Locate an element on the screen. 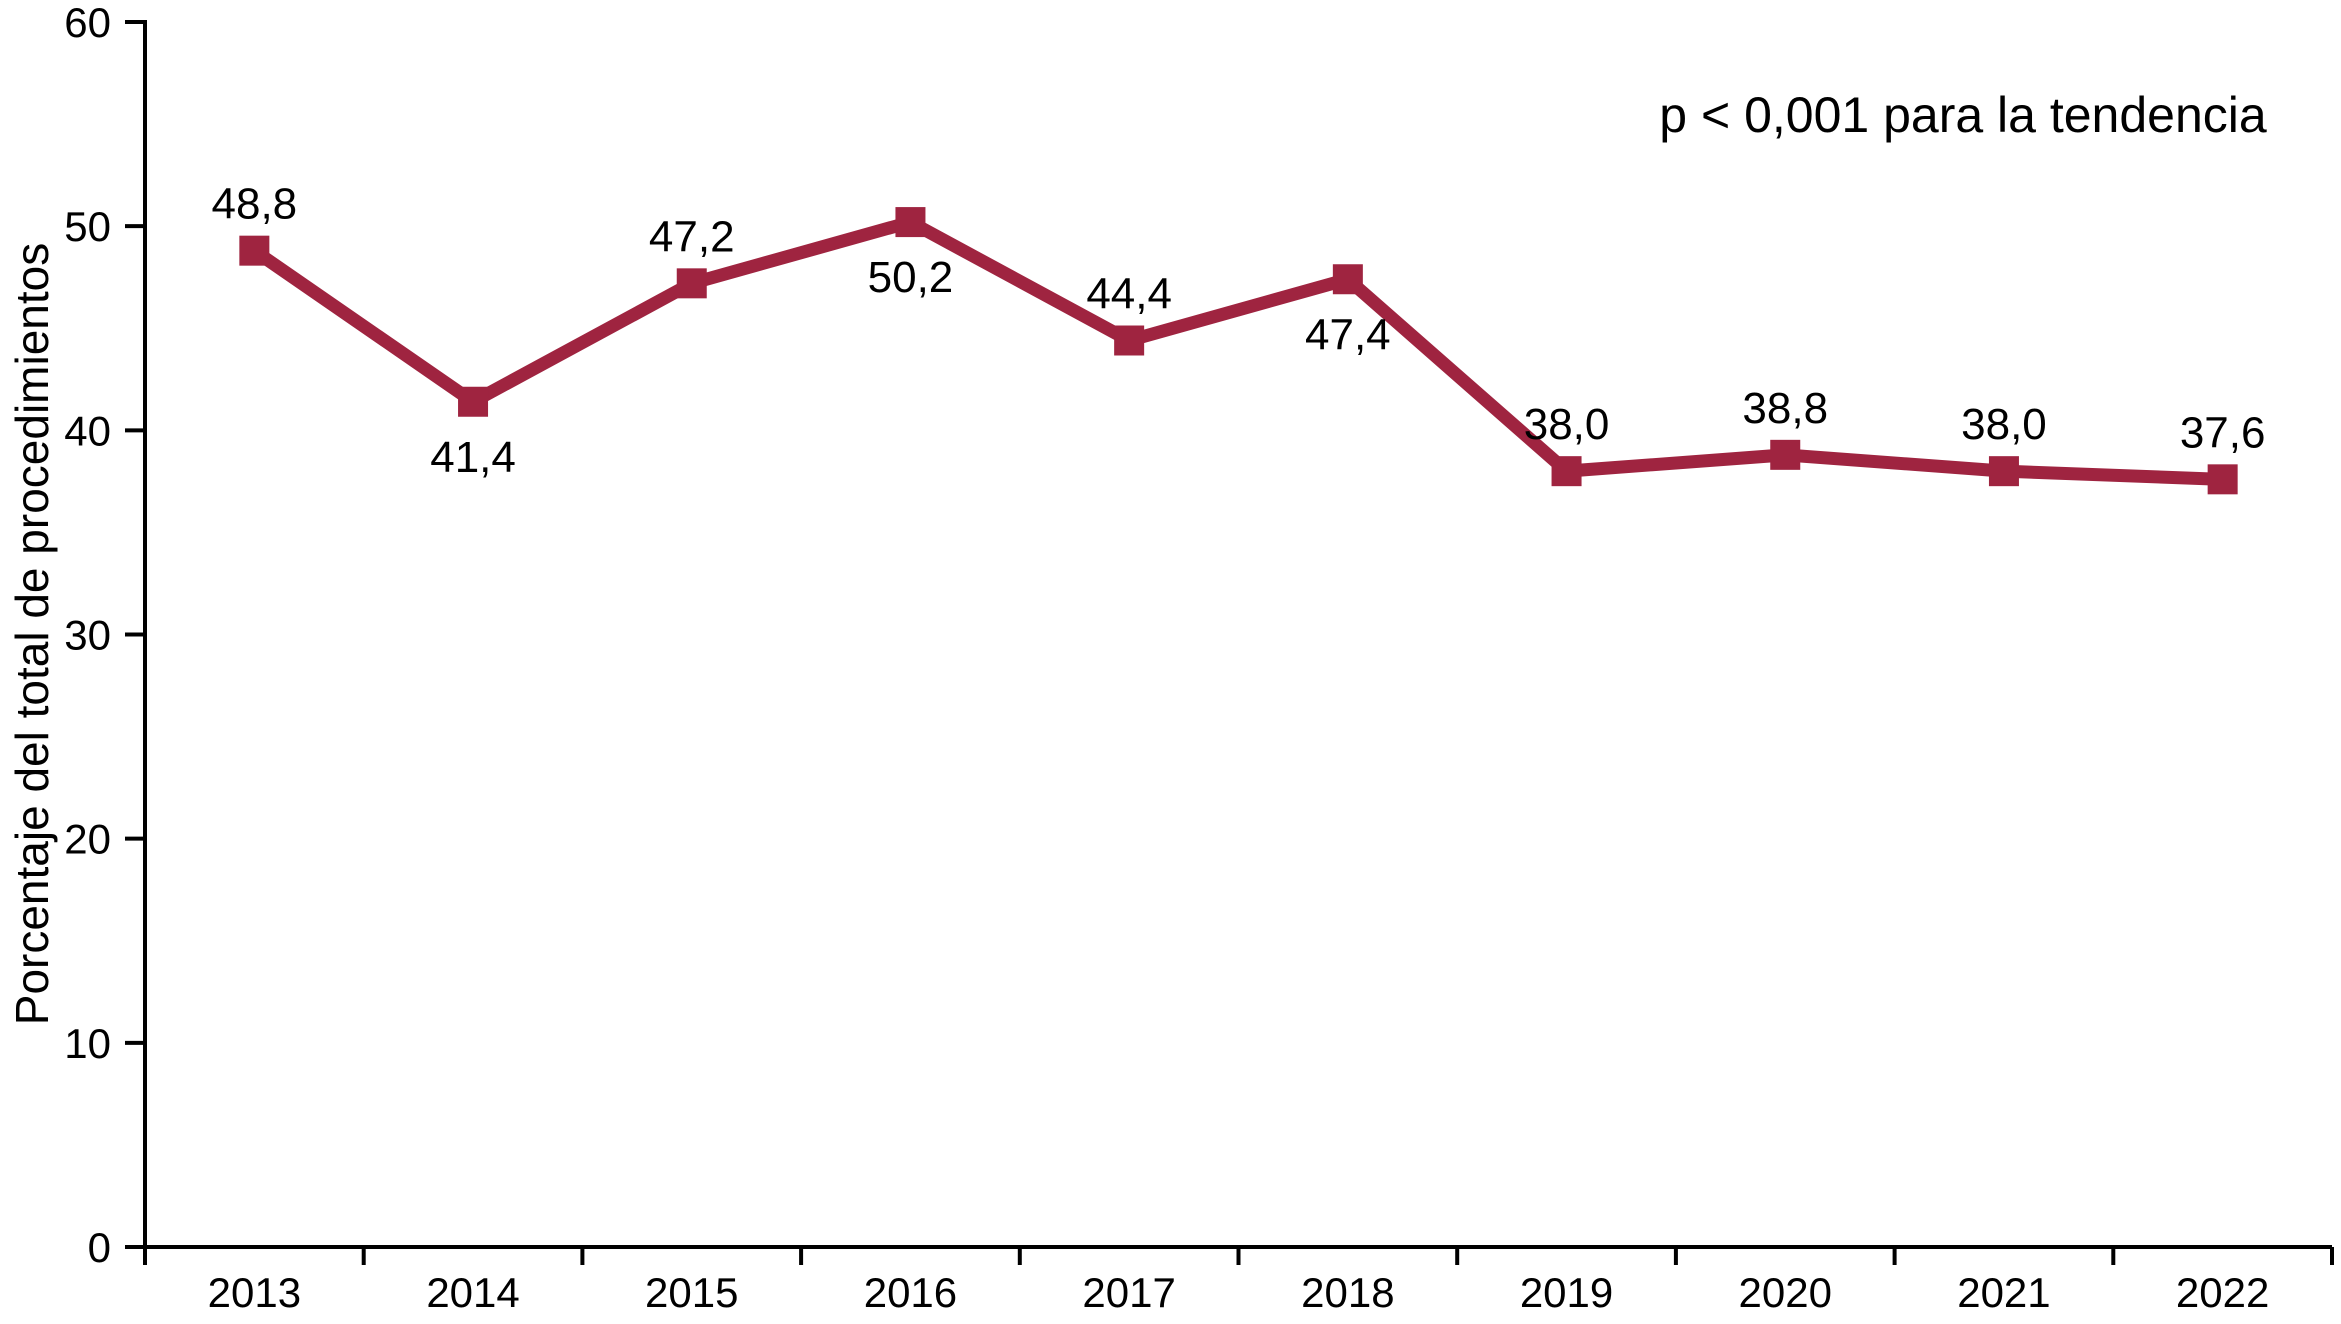 The height and width of the screenshot is (1324, 2341). x-tick-label: 2015 is located at coordinates (691, 1292).